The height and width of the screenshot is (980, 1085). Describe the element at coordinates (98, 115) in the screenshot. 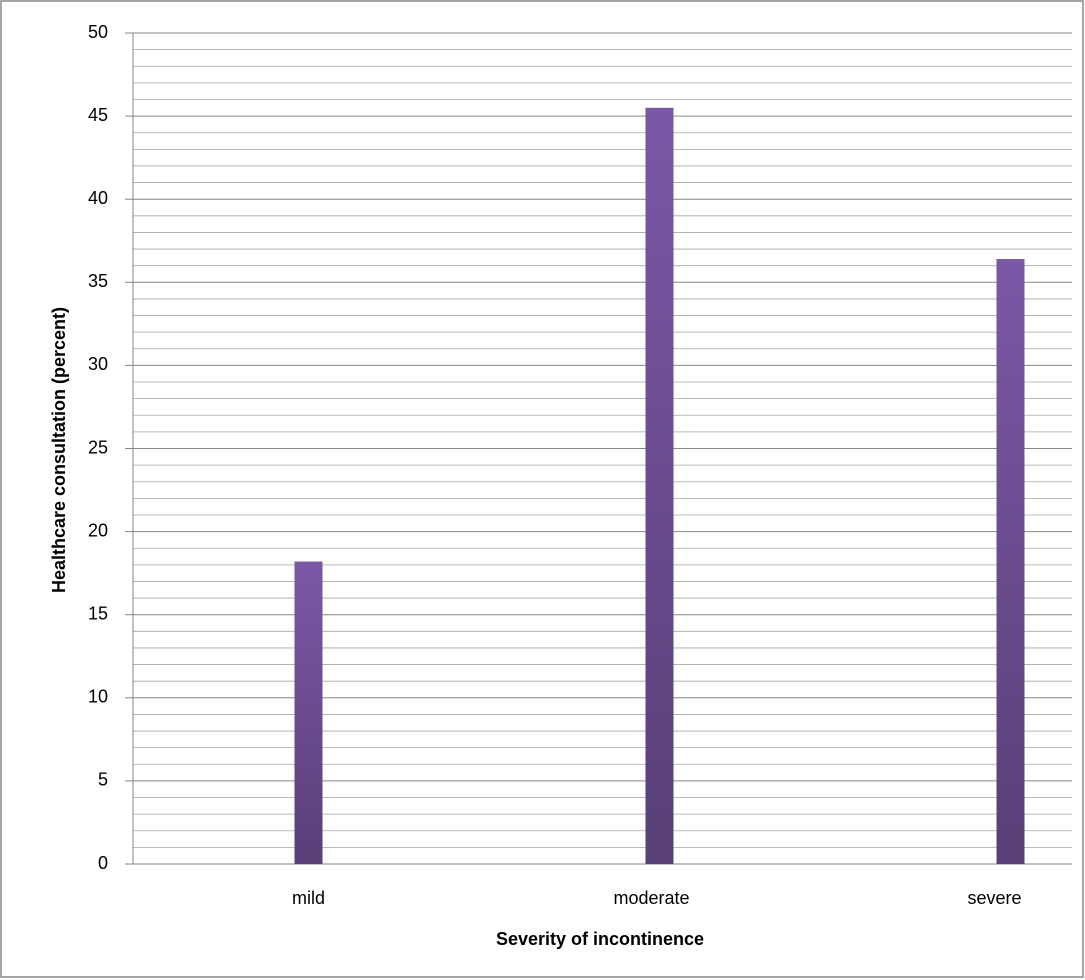

I see `y-tick-label: 45` at that location.